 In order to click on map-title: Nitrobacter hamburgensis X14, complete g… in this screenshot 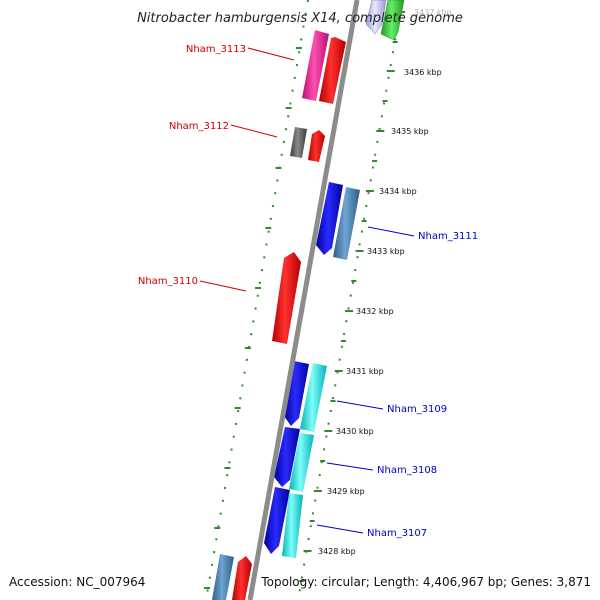, I will do `click(300, 18)`.